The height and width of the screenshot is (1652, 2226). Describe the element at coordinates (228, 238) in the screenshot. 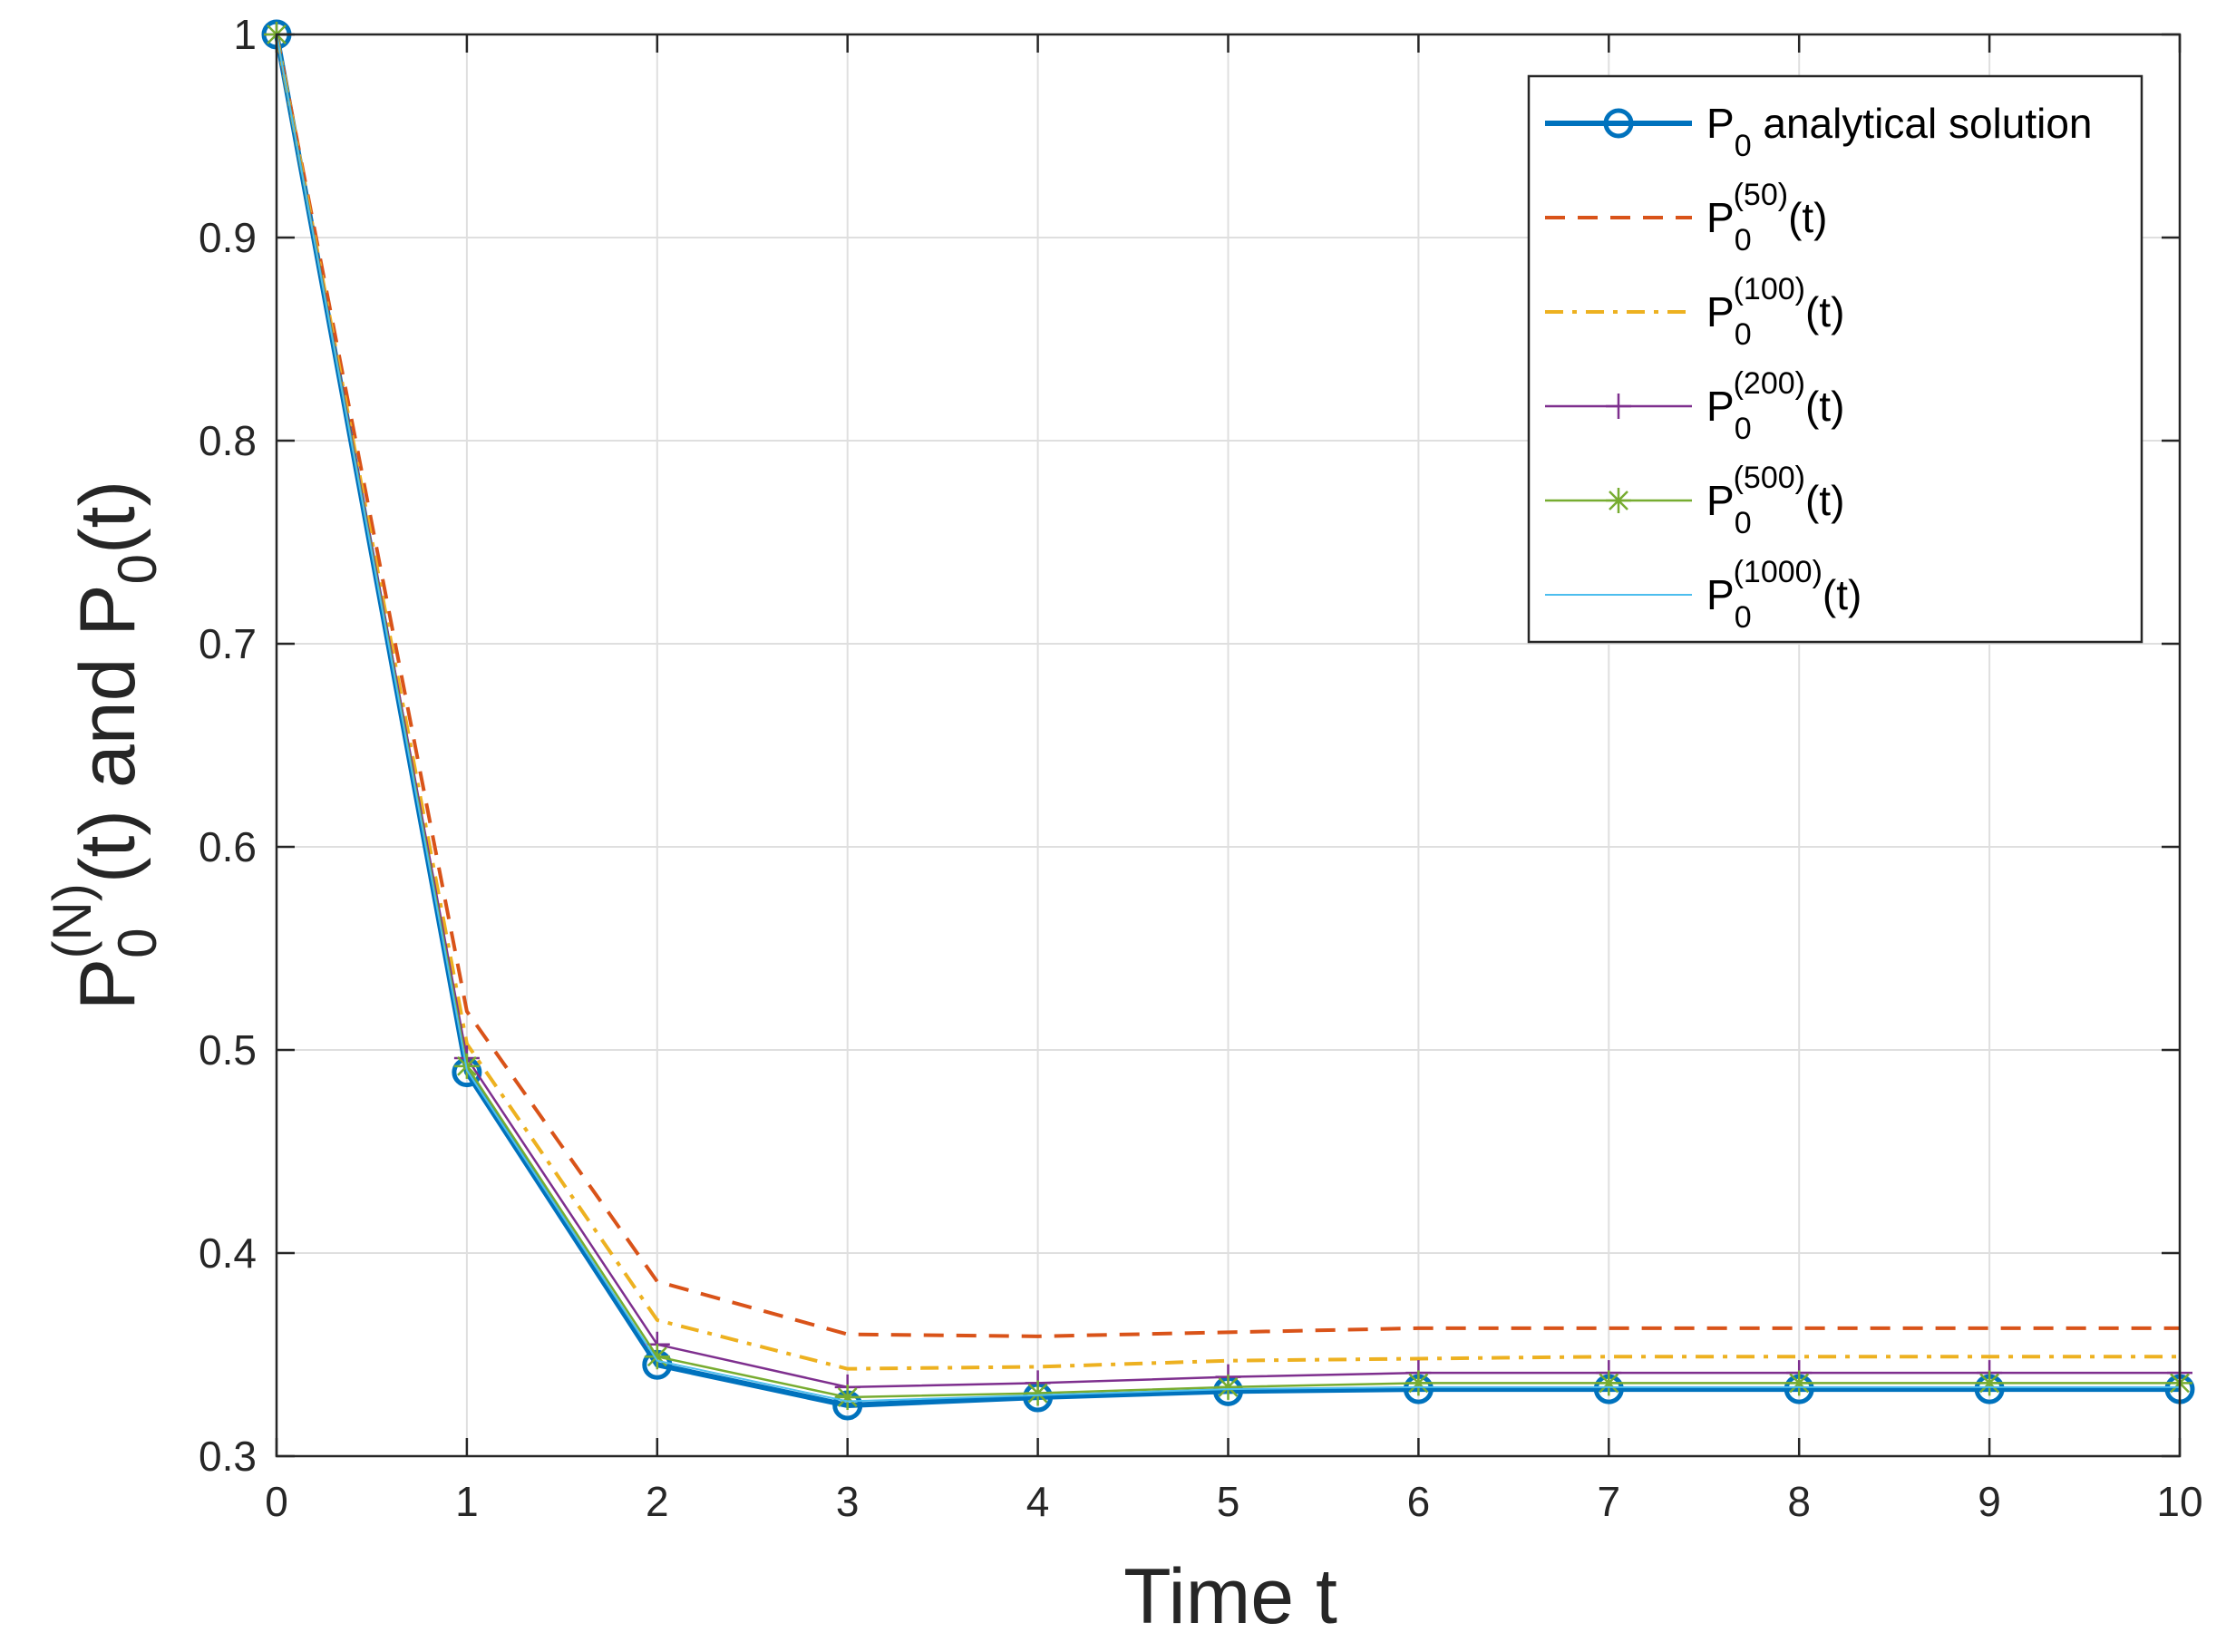

I see `y-tick-label: 0.9` at that location.